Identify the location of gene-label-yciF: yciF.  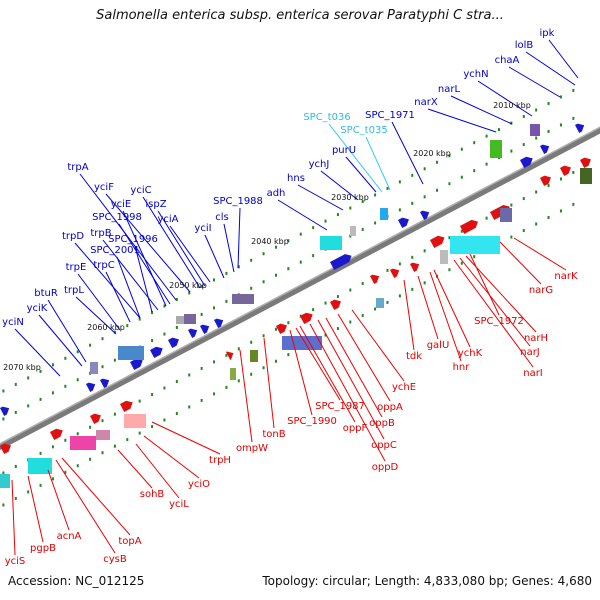
(104, 187).